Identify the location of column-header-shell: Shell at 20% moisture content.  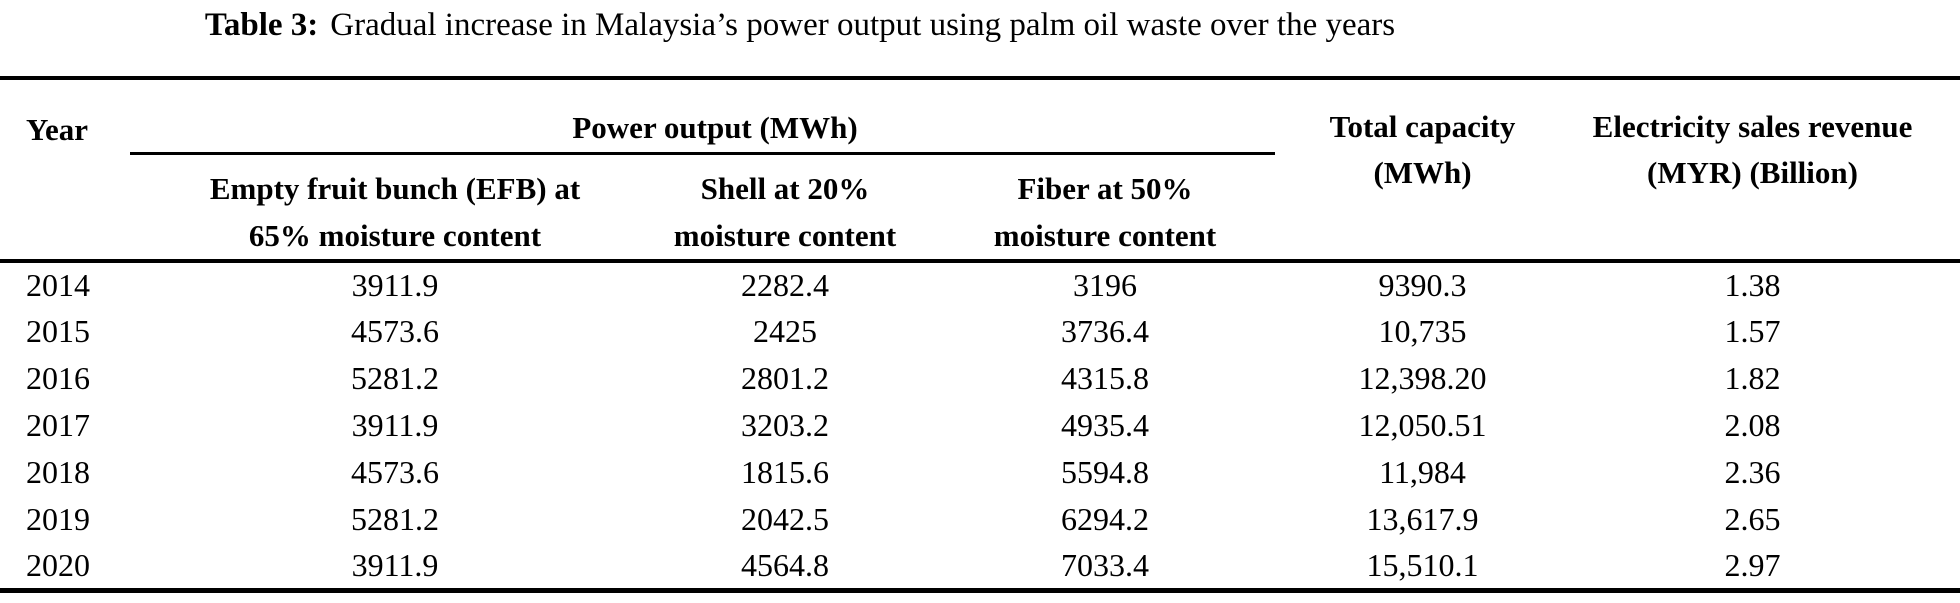
(785, 209).